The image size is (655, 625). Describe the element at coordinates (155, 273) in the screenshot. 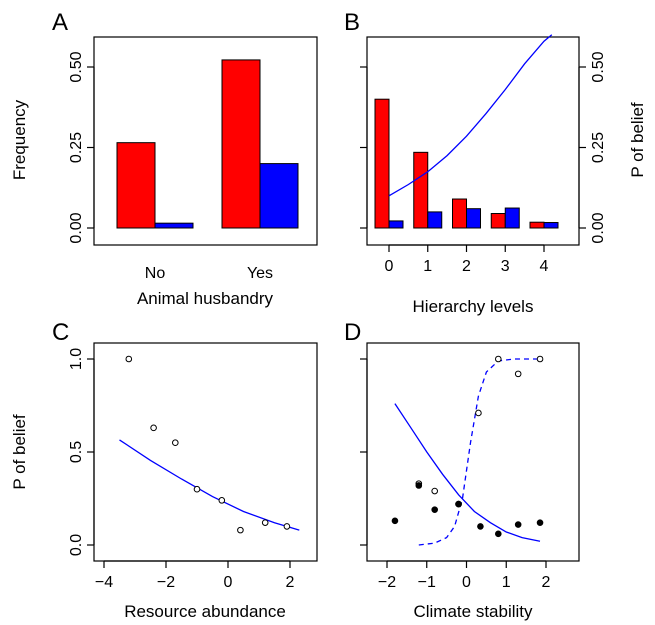

I see `panel-a-xtick-label: No` at that location.